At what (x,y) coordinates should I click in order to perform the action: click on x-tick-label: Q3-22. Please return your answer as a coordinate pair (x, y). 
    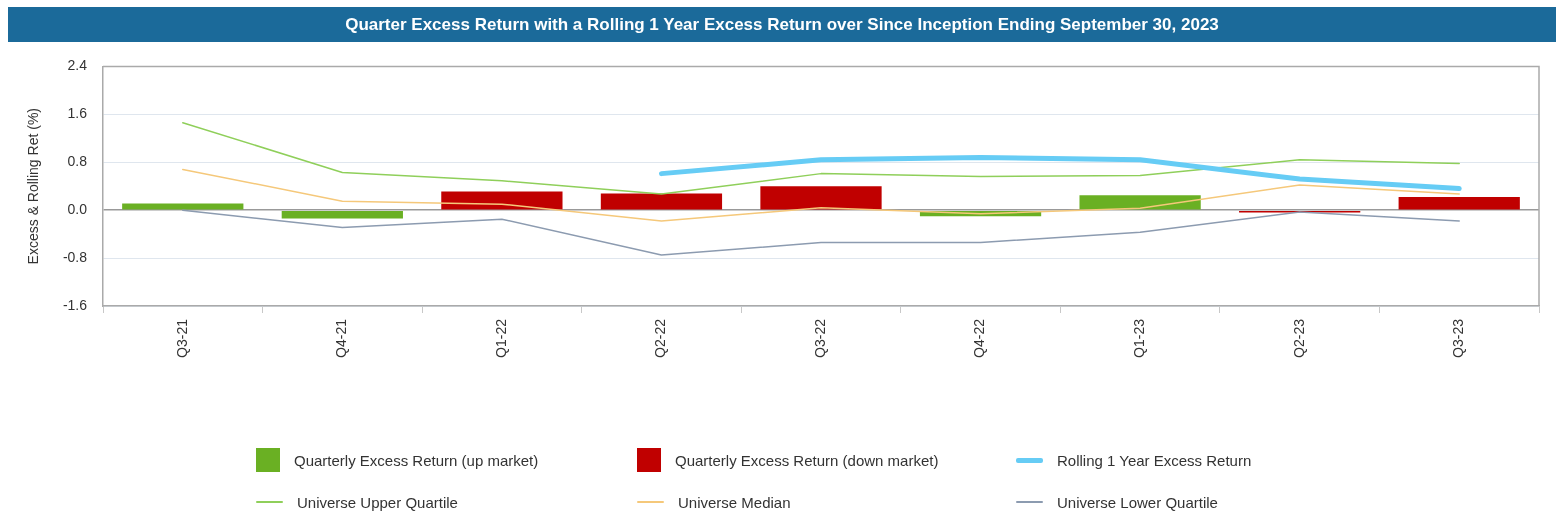
    Looking at the image, I should click on (819, 338).